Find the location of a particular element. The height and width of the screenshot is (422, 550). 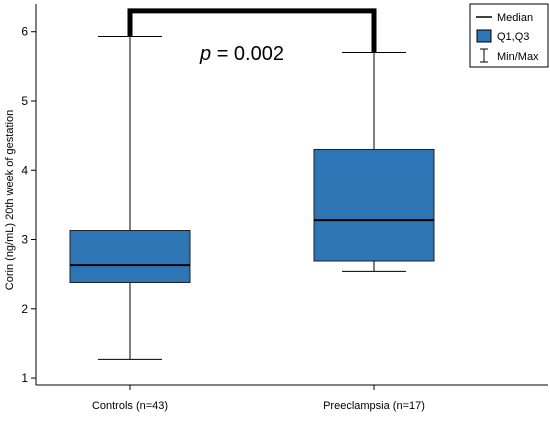

legend-median-label: Median is located at coordinates (515, 18).